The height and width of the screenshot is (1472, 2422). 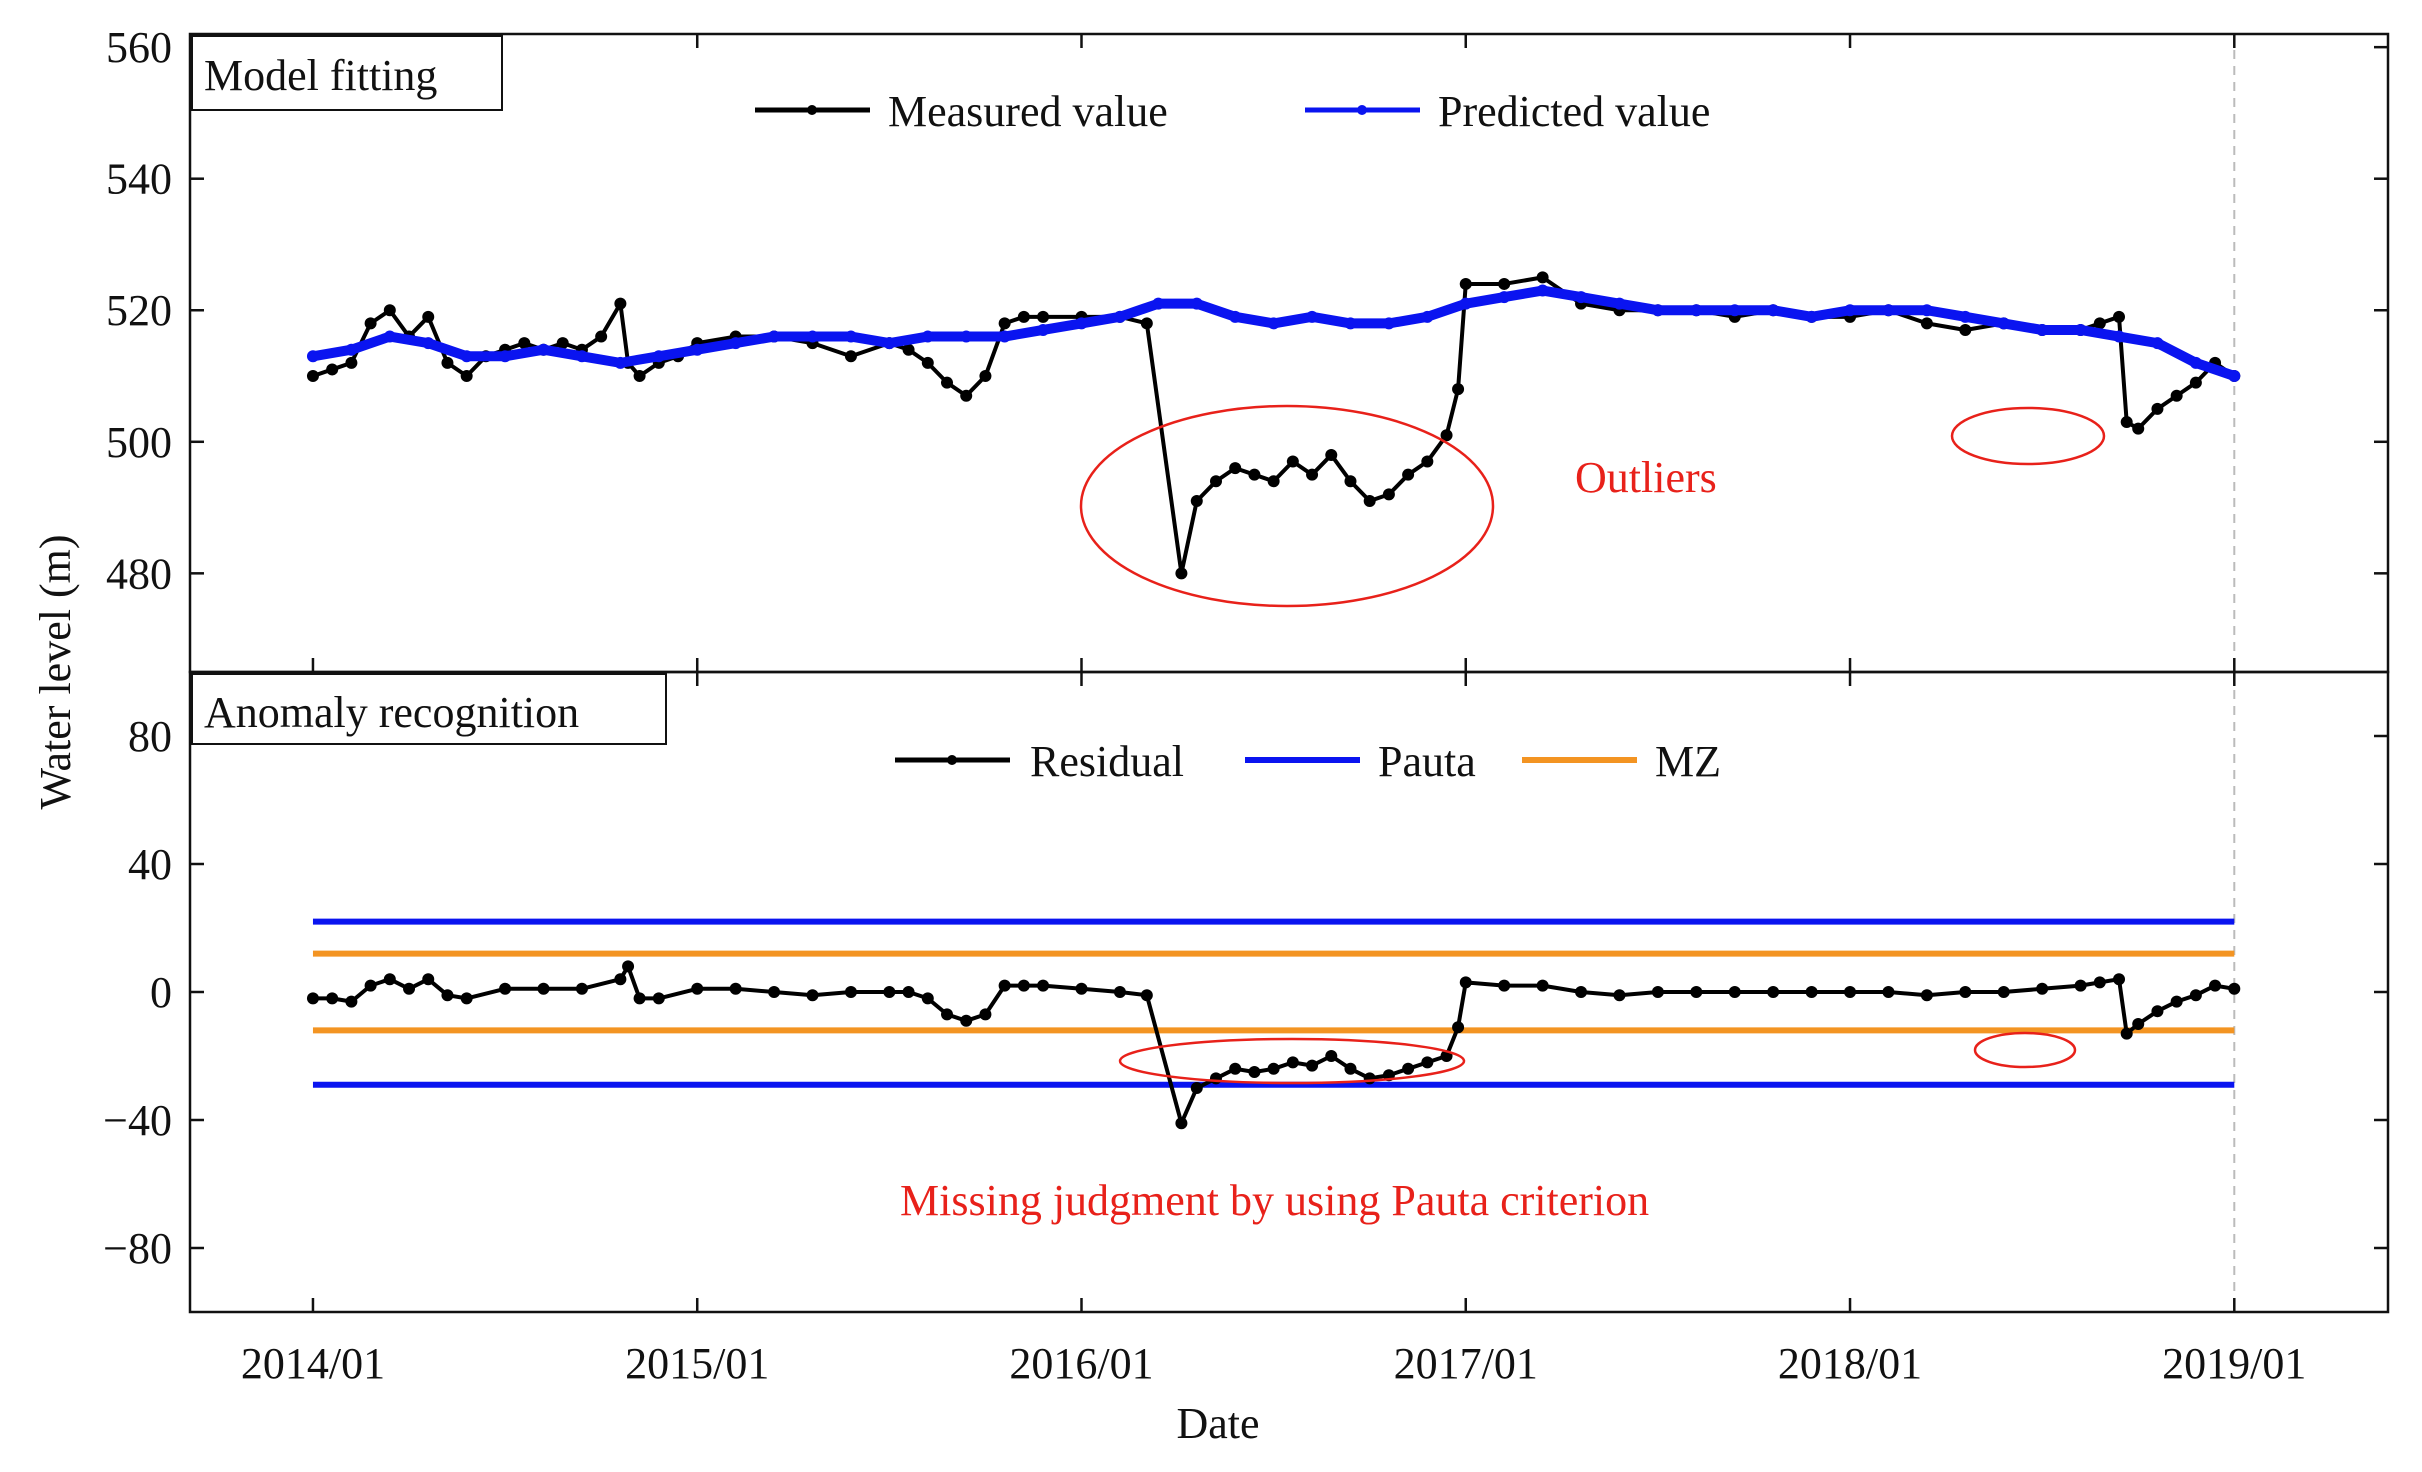 I want to click on legend-marker-measured, so click(x=812, y=110).